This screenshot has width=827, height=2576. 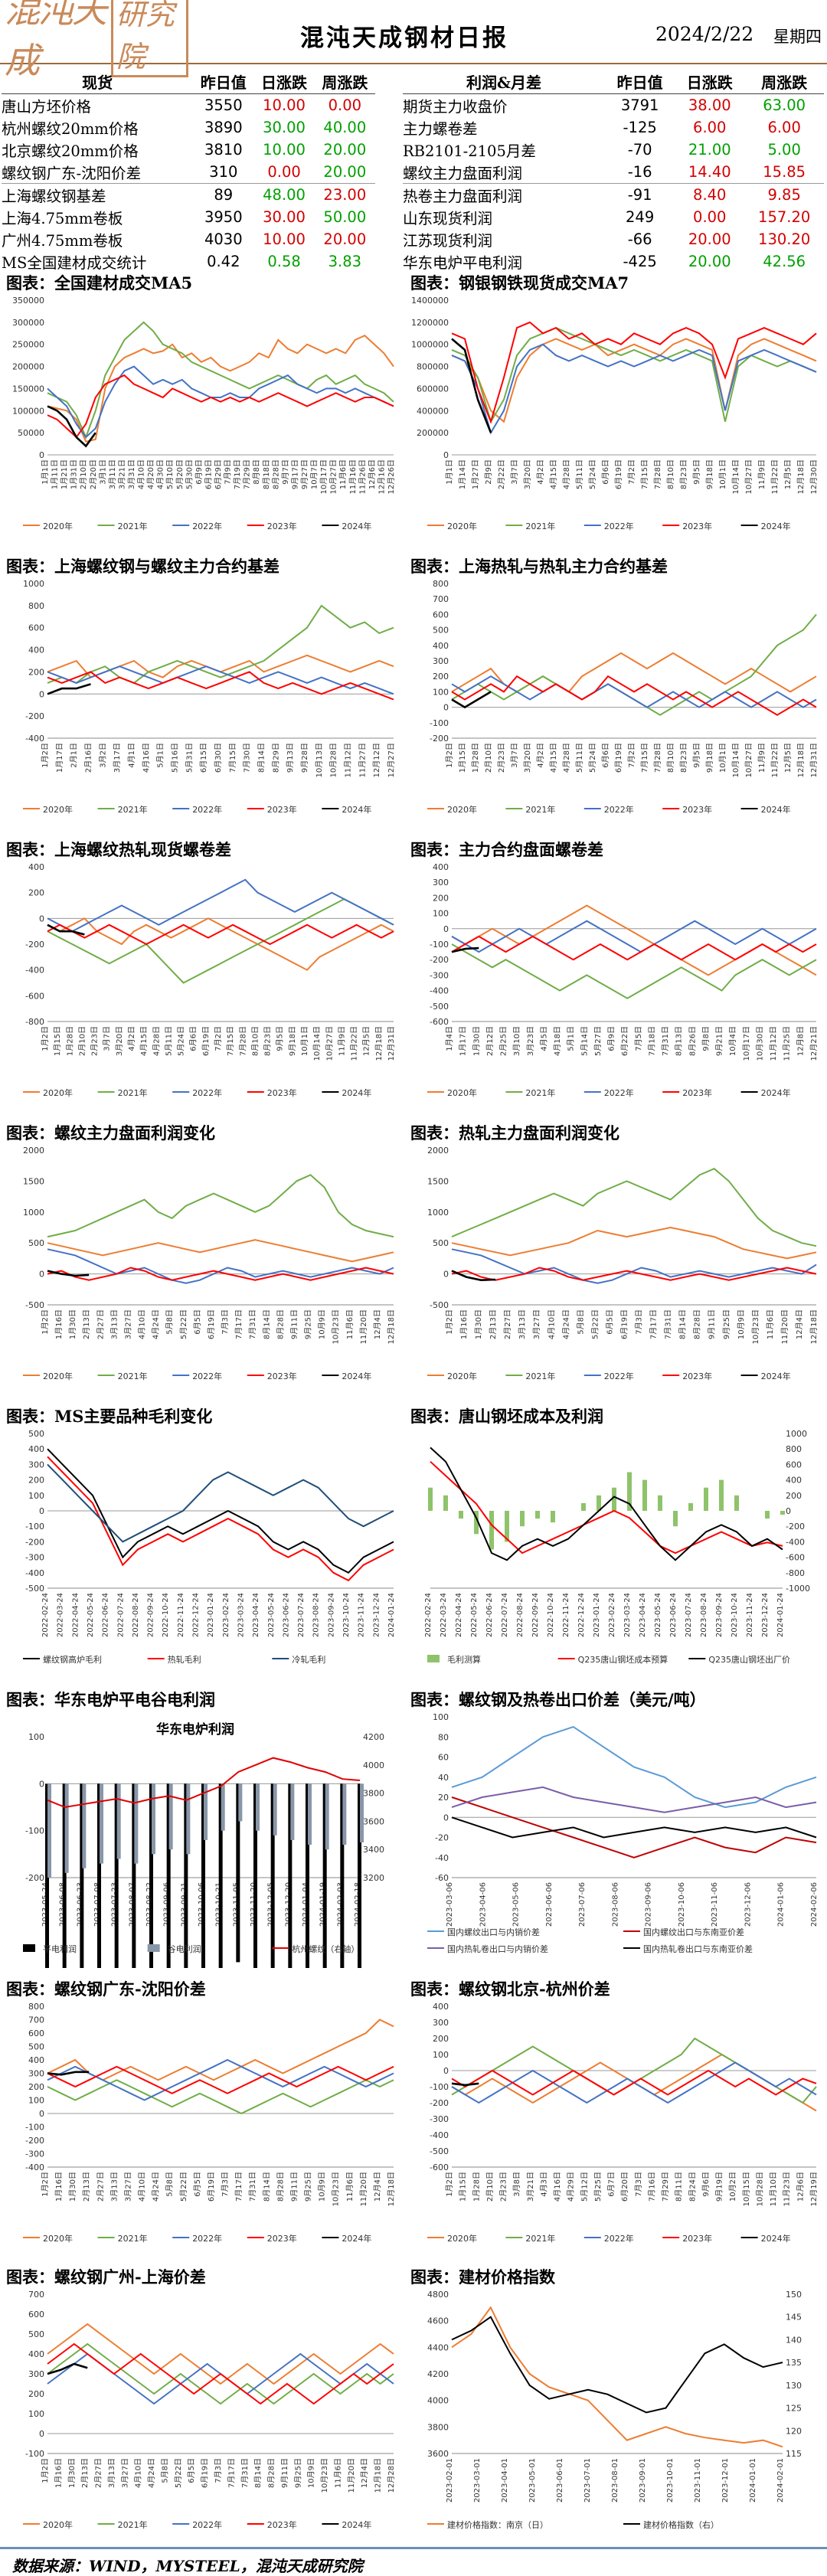 I want to click on y-tick-label: 600, so click(x=36, y=2314).